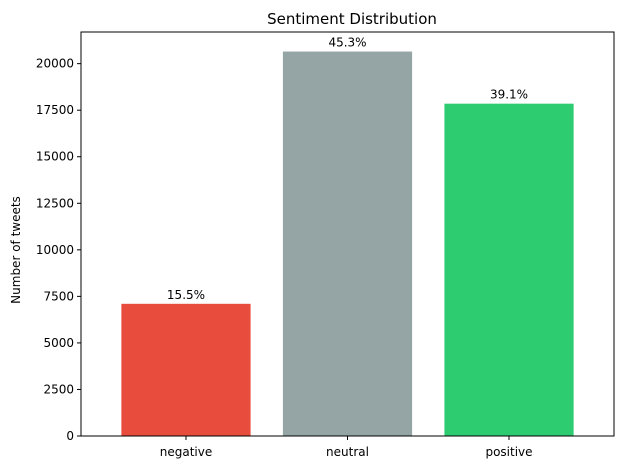 This screenshot has width=630, height=470. Describe the element at coordinates (352, 19) in the screenshot. I see `chart-title: Sentiment Distribution` at that location.